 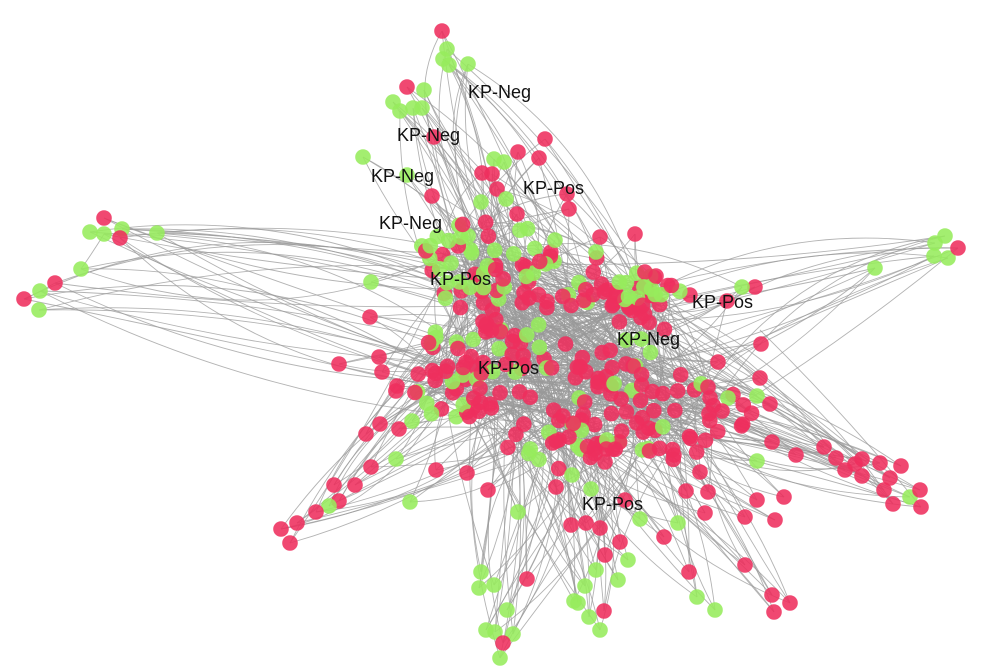 I want to click on node-label-kp-neg-2: KP-Neg, so click(x=428, y=135).